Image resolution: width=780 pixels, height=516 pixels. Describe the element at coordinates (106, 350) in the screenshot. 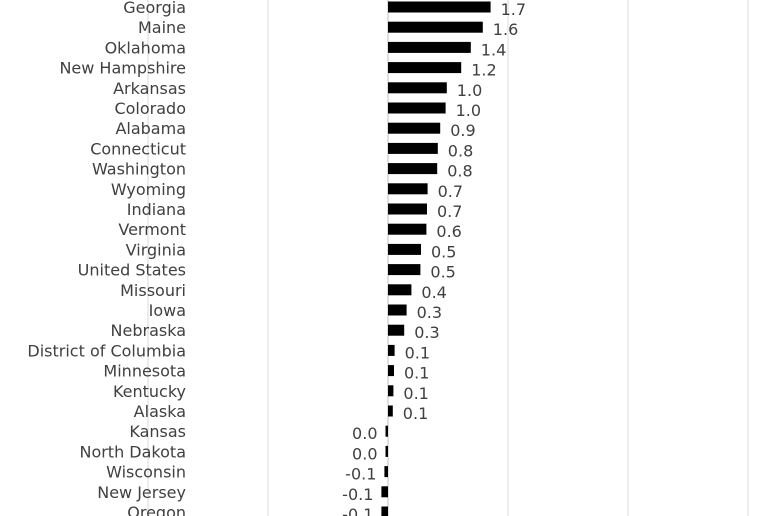

I see `category-label: District of Columbia` at that location.